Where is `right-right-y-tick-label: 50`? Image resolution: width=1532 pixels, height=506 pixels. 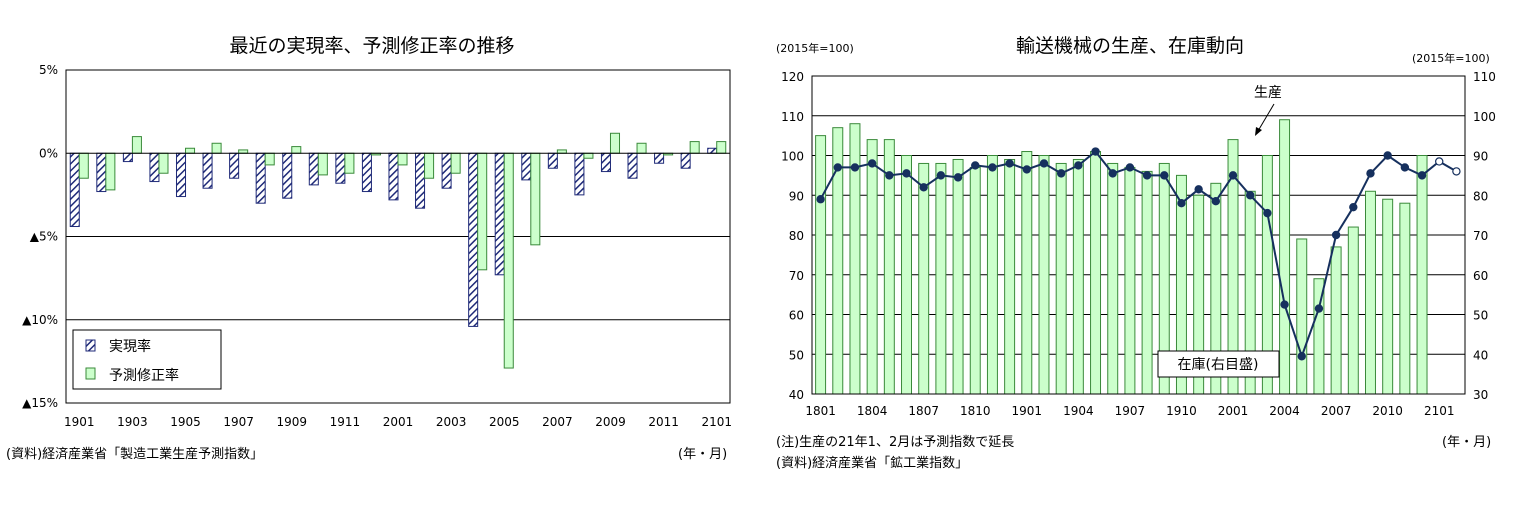 right-right-y-tick-label: 50 is located at coordinates (1480, 316).